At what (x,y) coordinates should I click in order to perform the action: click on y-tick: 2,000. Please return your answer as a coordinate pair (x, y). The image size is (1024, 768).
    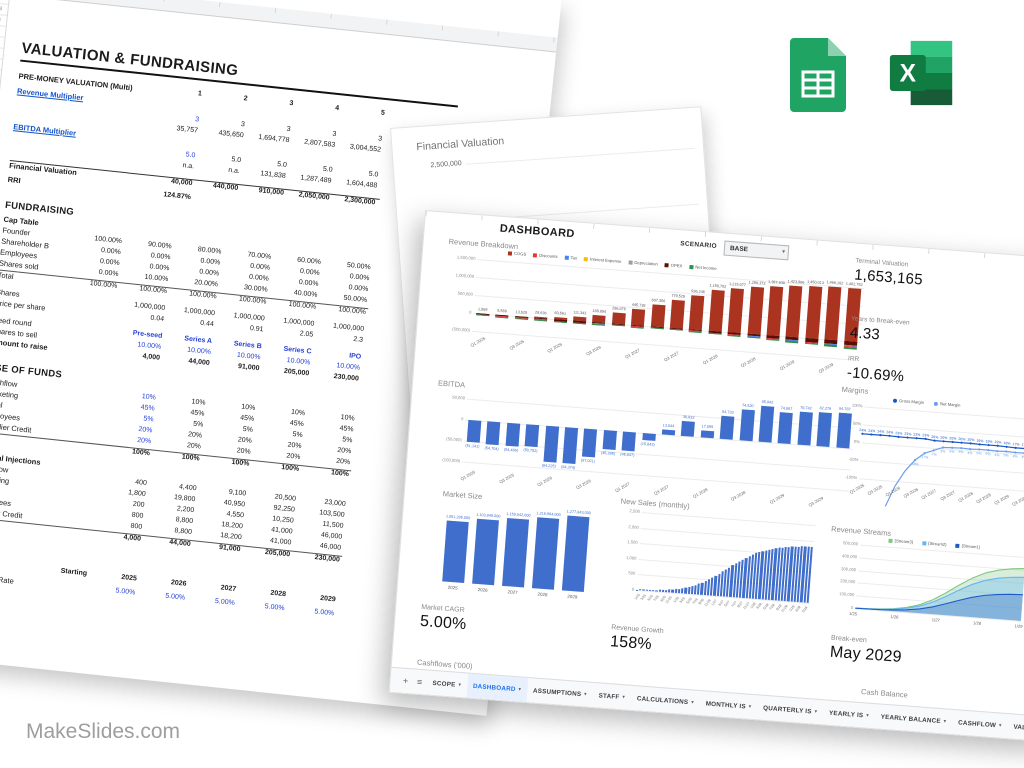
    Looking at the image, I should click on (634, 526).